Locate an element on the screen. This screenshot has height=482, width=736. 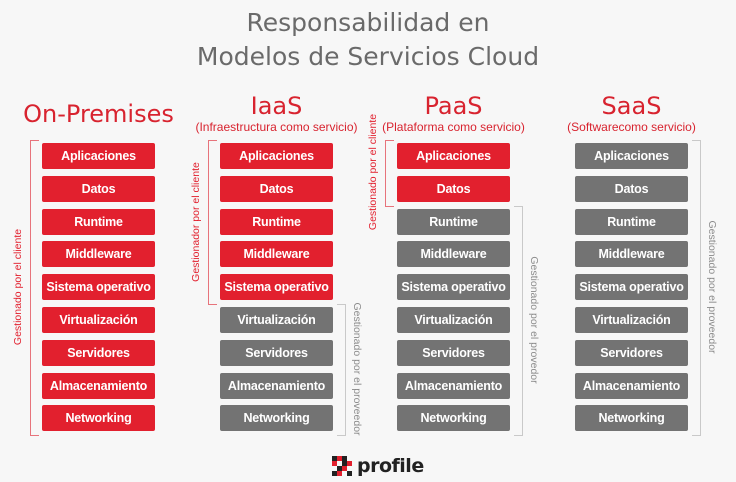
layer-almacenamiento-paas: Almacenamiento is located at coordinates (453, 385).